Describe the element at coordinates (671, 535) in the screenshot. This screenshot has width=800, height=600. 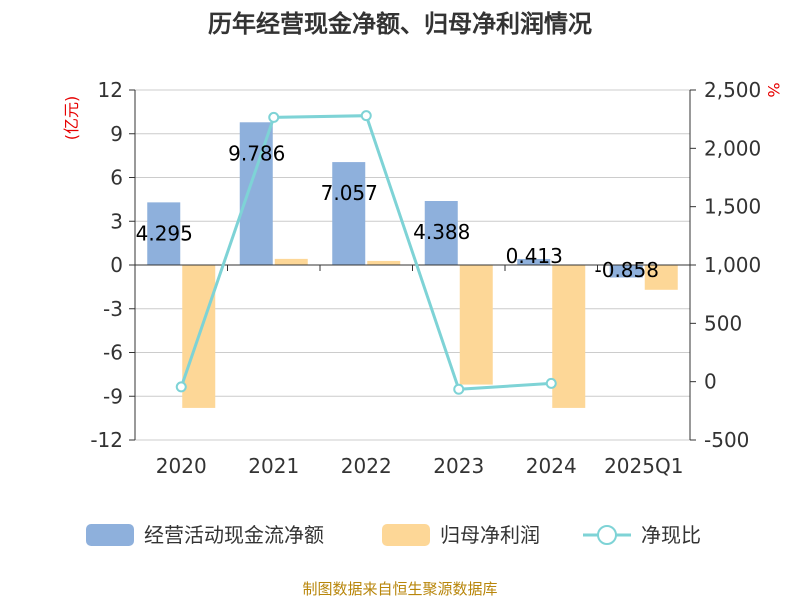
I see `legend-label-net-cash-ratio: 净现比` at that location.